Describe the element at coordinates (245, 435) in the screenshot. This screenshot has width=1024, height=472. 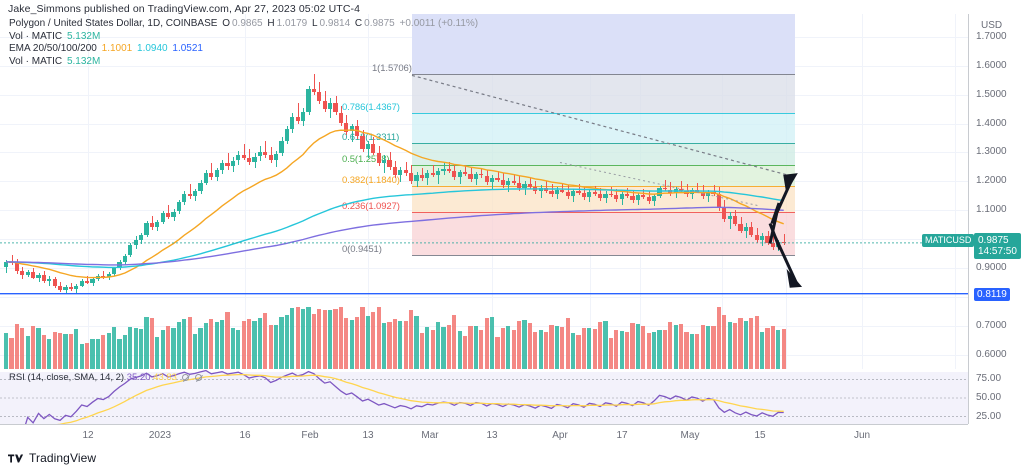
I see `time-axis-tick: 16` at that location.